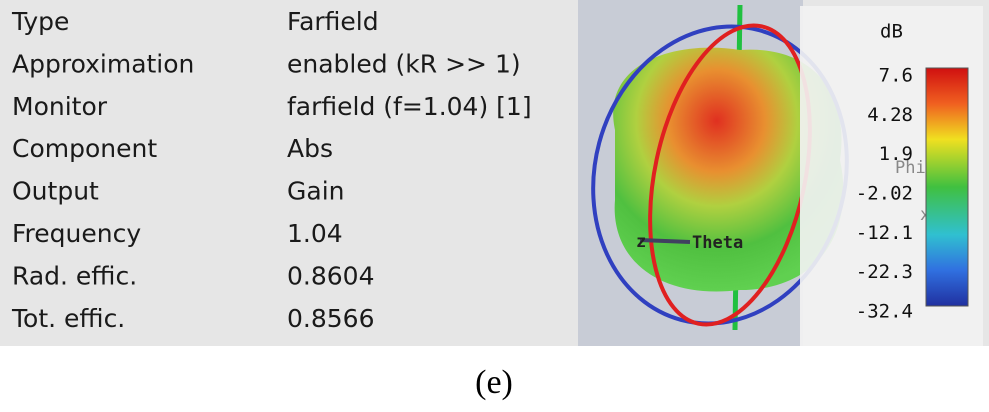 Image resolution: width=989 pixels, height=412 pixels. What do you see at coordinates (84, 148) in the screenshot?
I see `property-label: Component` at bounding box center [84, 148].